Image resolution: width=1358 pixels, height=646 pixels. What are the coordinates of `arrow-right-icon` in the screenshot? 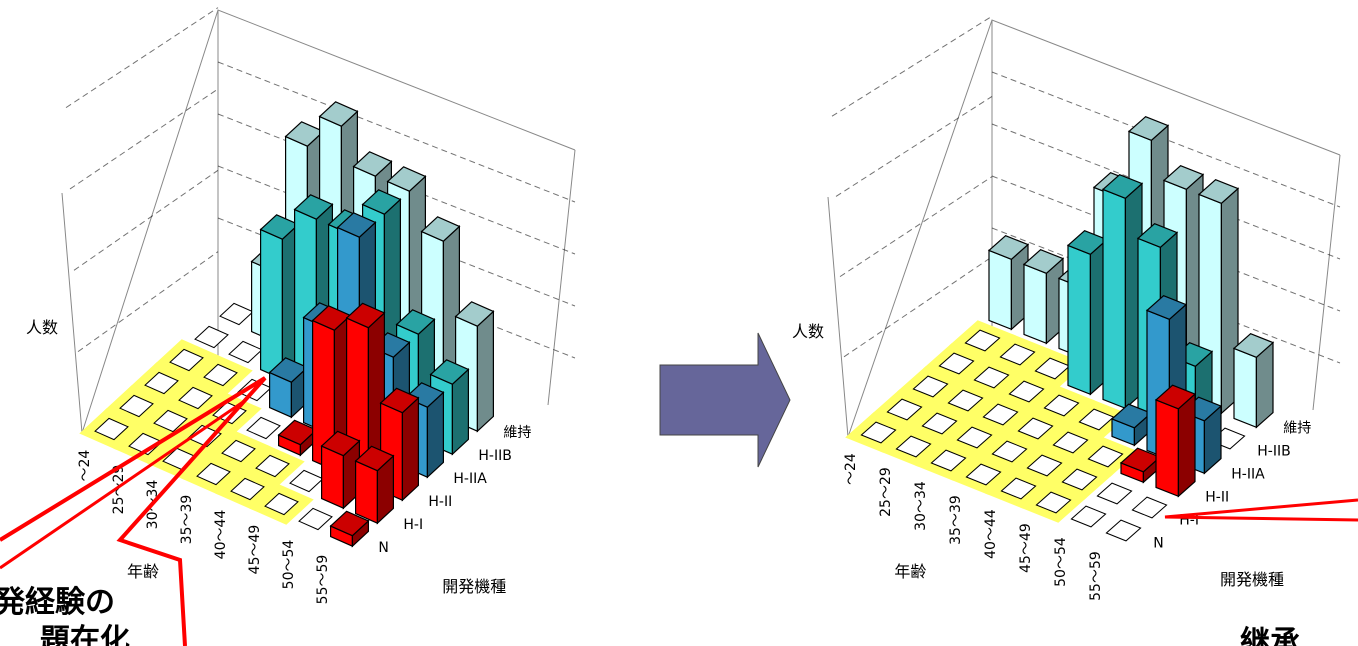 It's located at (725, 400).